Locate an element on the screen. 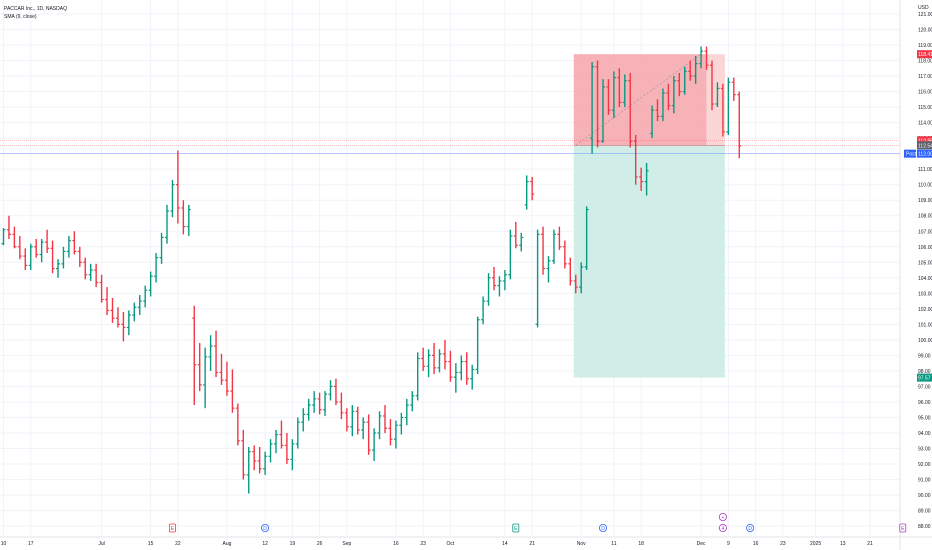 The width and height of the screenshot is (932, 550). event-symbol: E is located at coordinates (173, 529).